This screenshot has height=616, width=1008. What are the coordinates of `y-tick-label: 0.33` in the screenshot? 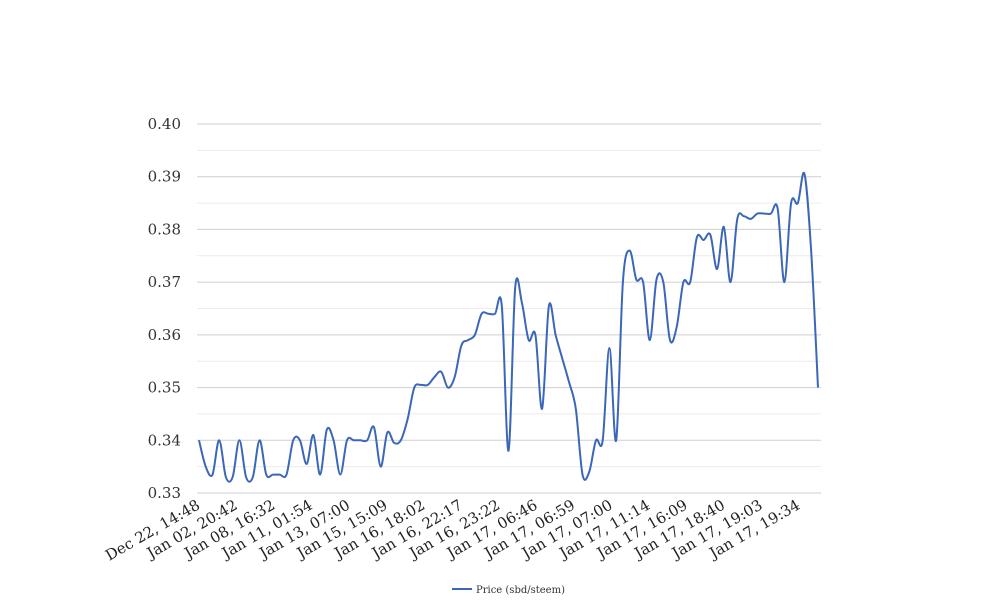 It's located at (164, 493).